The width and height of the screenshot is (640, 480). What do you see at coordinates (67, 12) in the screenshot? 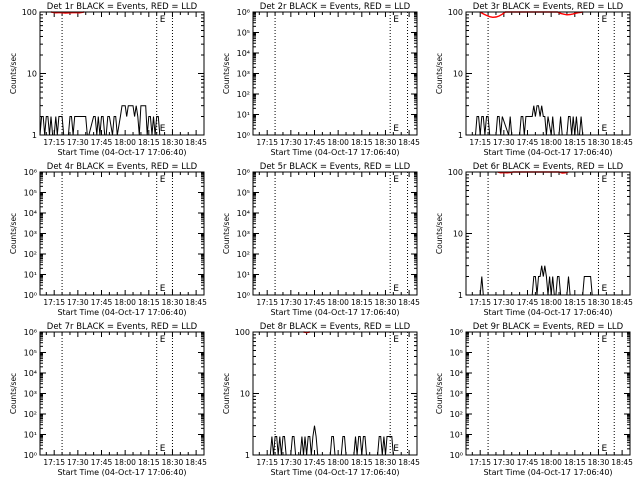
I see `series-line-lld` at bounding box center [67, 12].